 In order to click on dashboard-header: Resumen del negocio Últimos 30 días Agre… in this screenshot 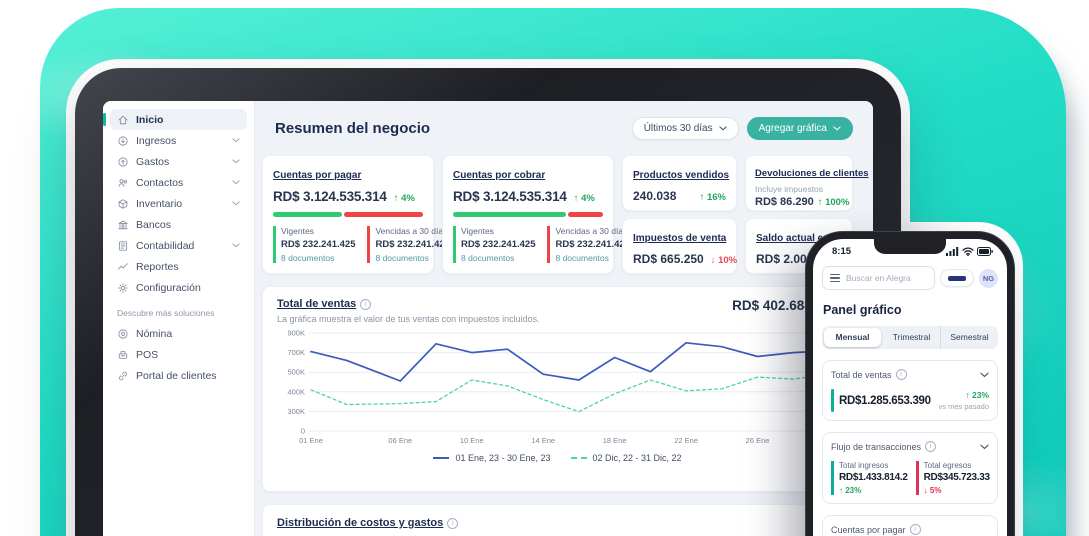, I will do `click(557, 128)`.